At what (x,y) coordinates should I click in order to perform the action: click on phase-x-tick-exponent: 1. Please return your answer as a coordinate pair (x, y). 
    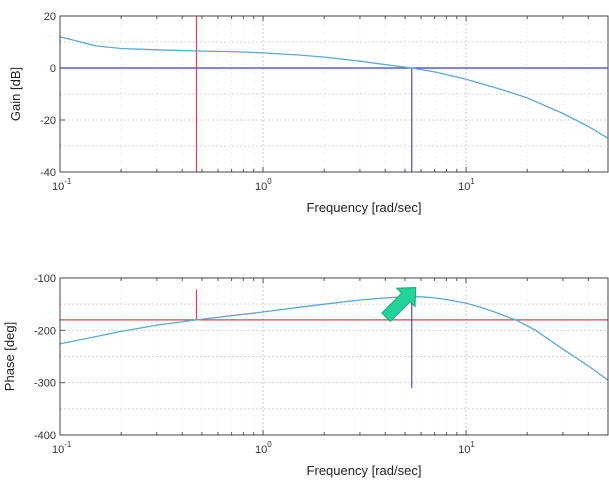
    Looking at the image, I should click on (472, 444).